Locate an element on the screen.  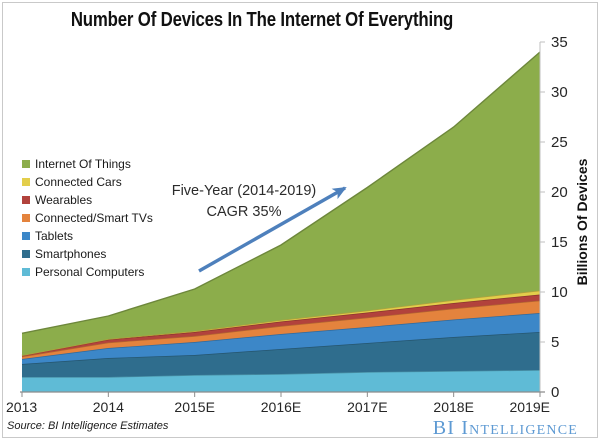
legend-swatch-connected-cars is located at coordinates (26, 182).